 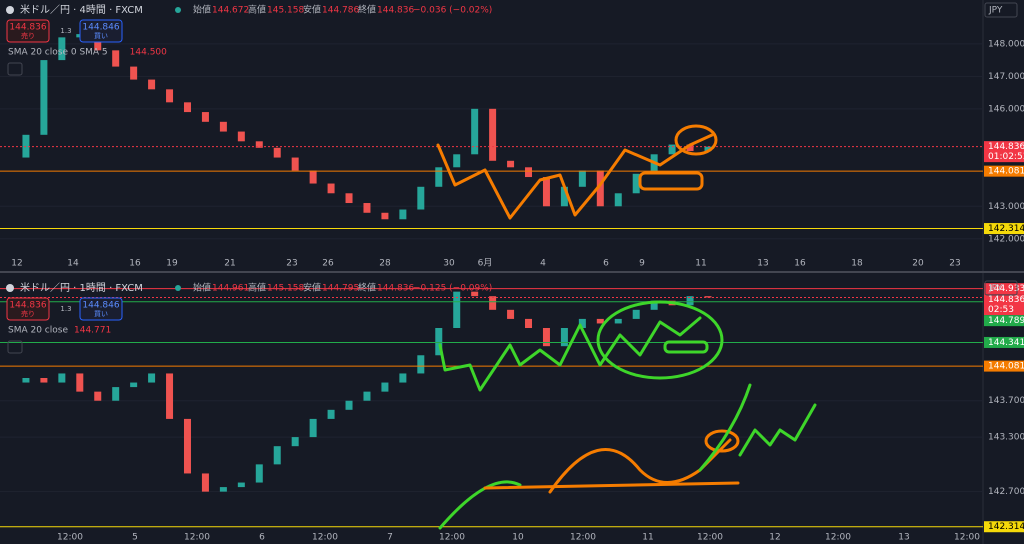 What do you see at coordinates (1006, 239) in the screenshot?
I see `y-tick-label: 142.000` at bounding box center [1006, 239].